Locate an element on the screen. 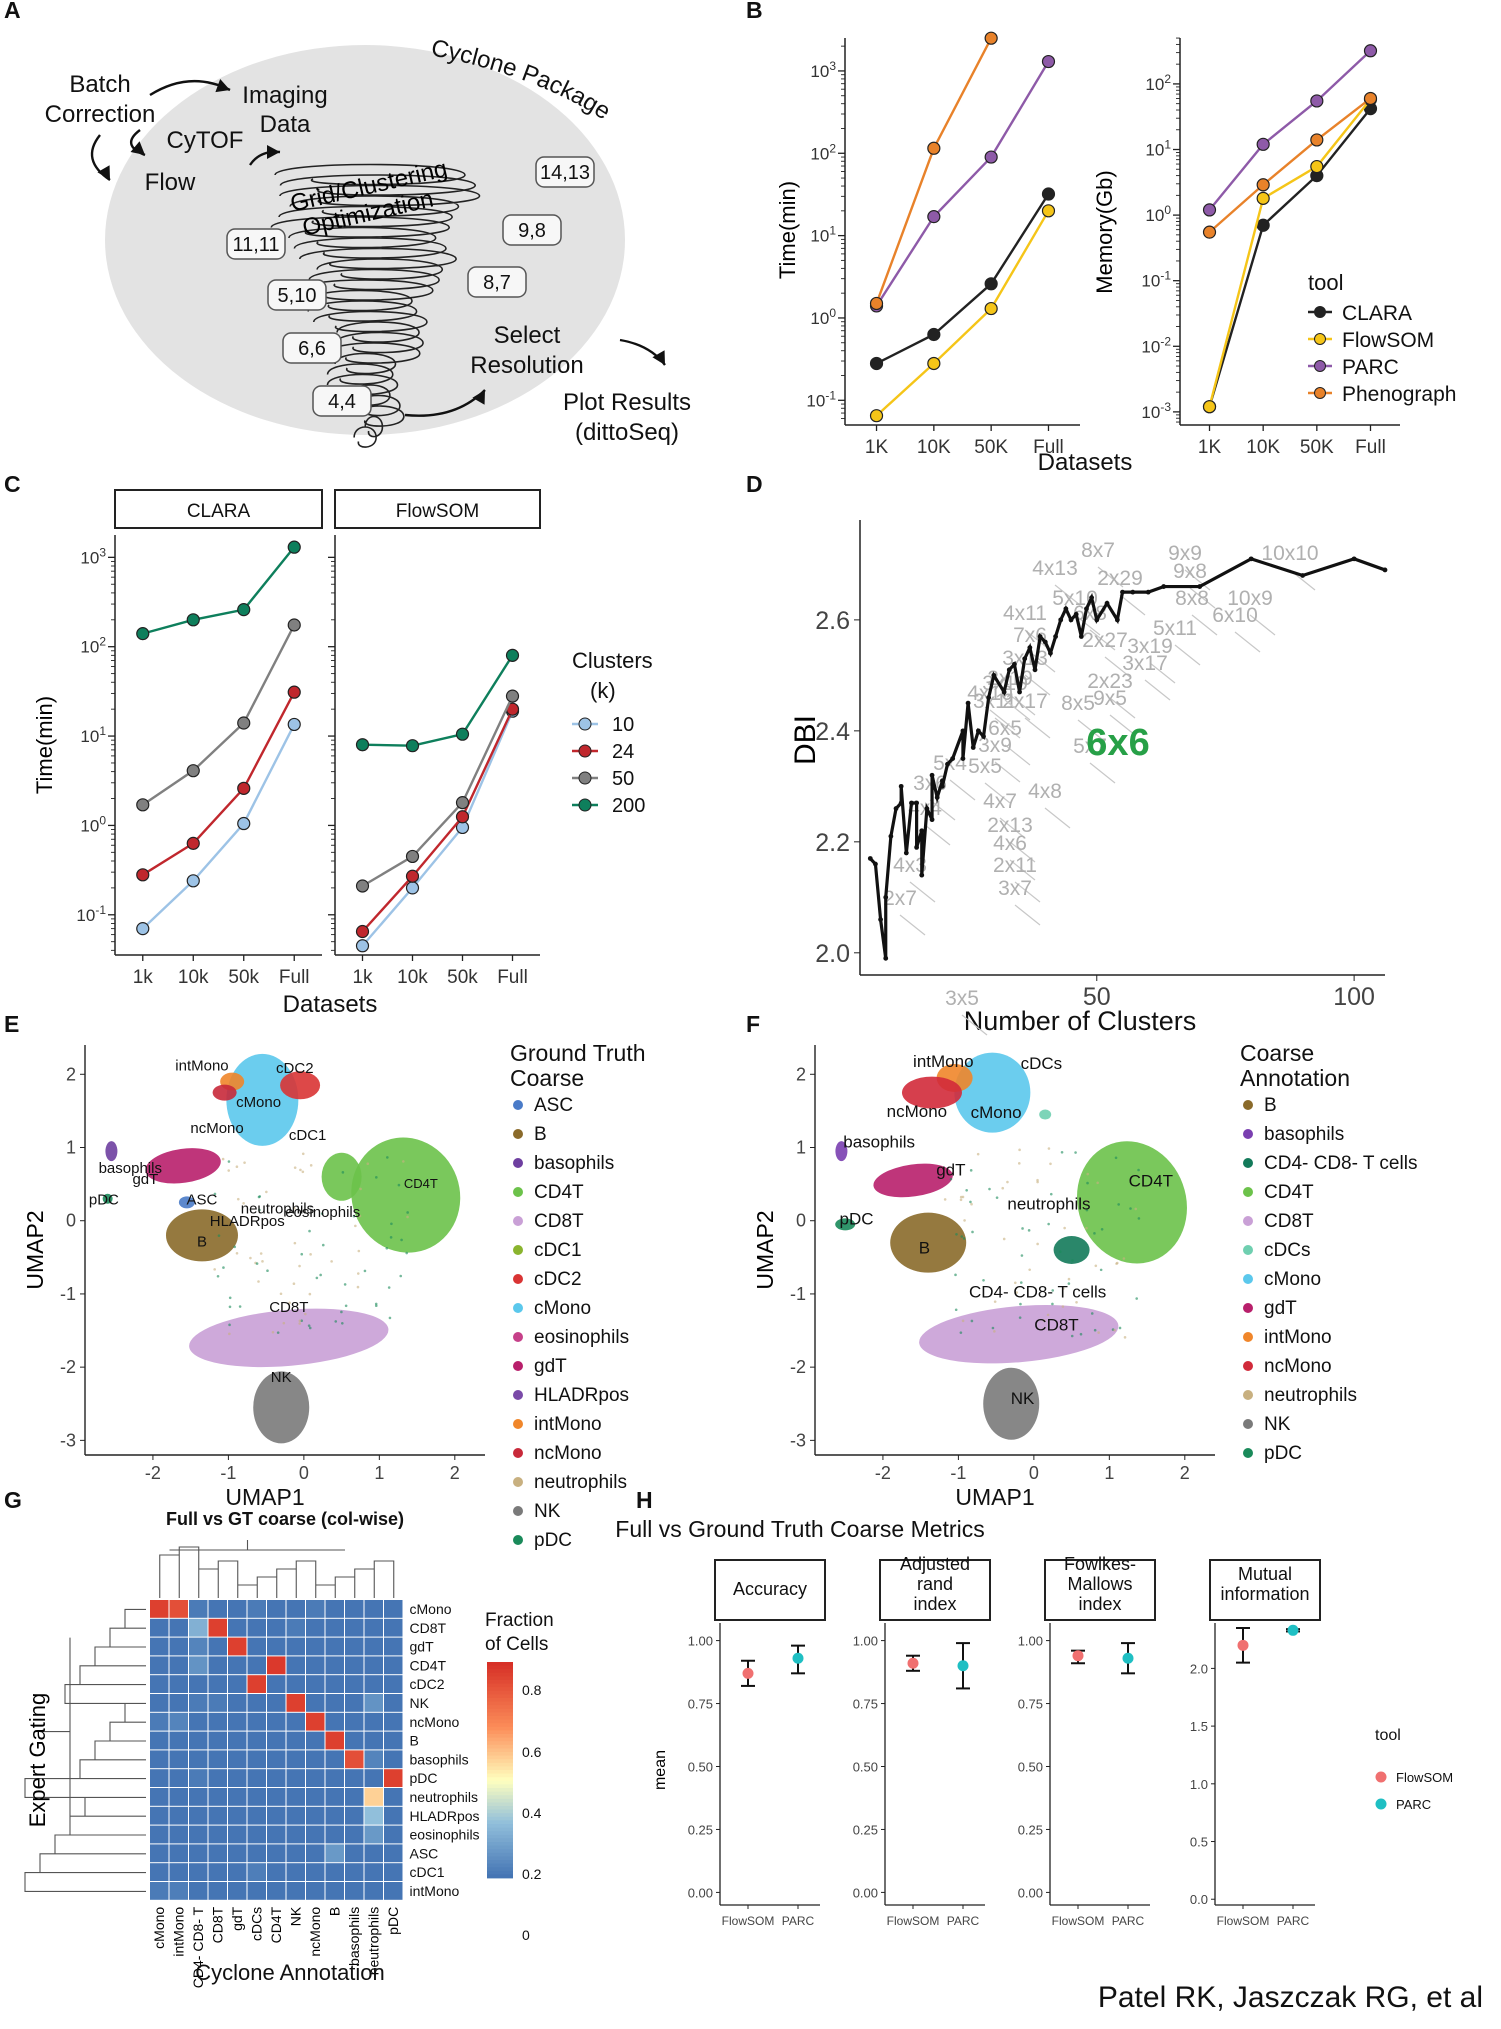 This screenshot has height=2029, width=1501. e-legend-label: CD4T is located at coordinates (559, 1192).